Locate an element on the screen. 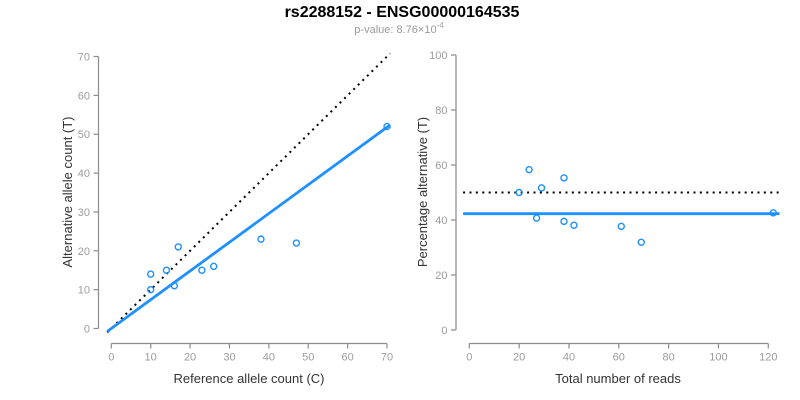 This screenshot has height=400, width=800. right-x-axis-title: Total number of reads is located at coordinates (618, 378).